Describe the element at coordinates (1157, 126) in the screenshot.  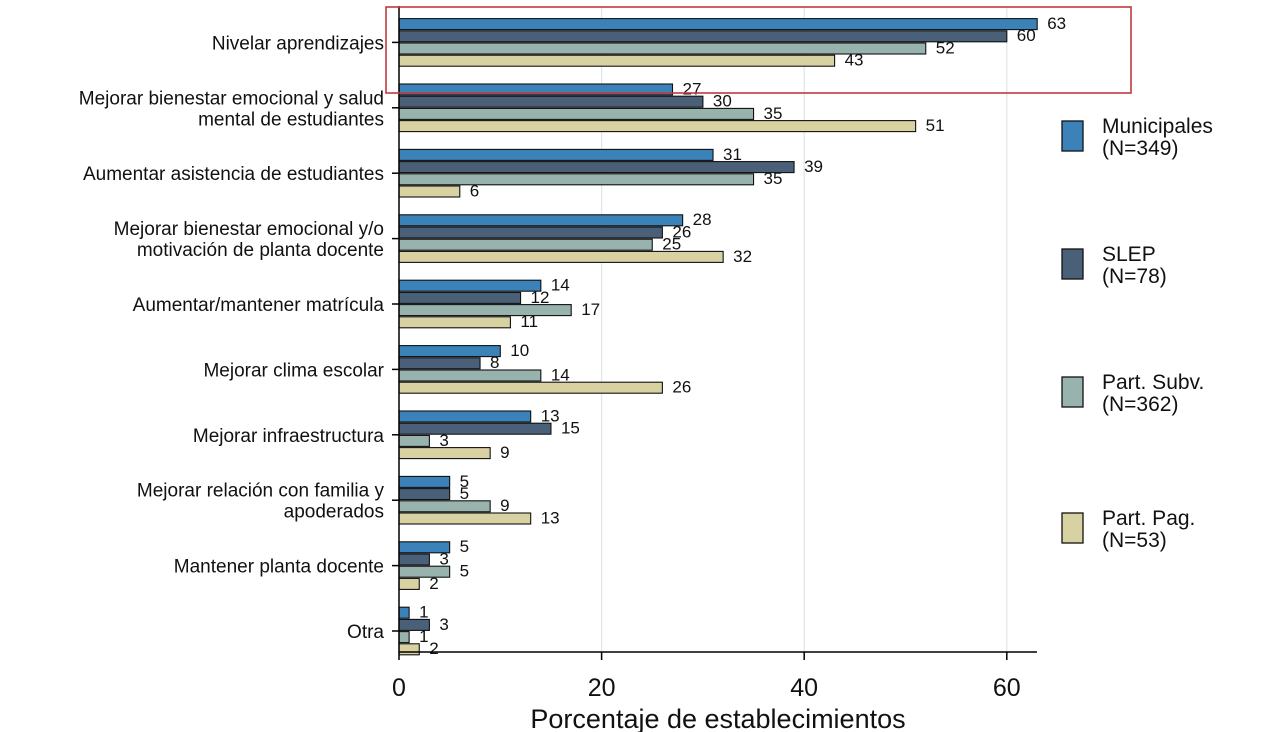
I see `legend-label: Municipales` at that location.